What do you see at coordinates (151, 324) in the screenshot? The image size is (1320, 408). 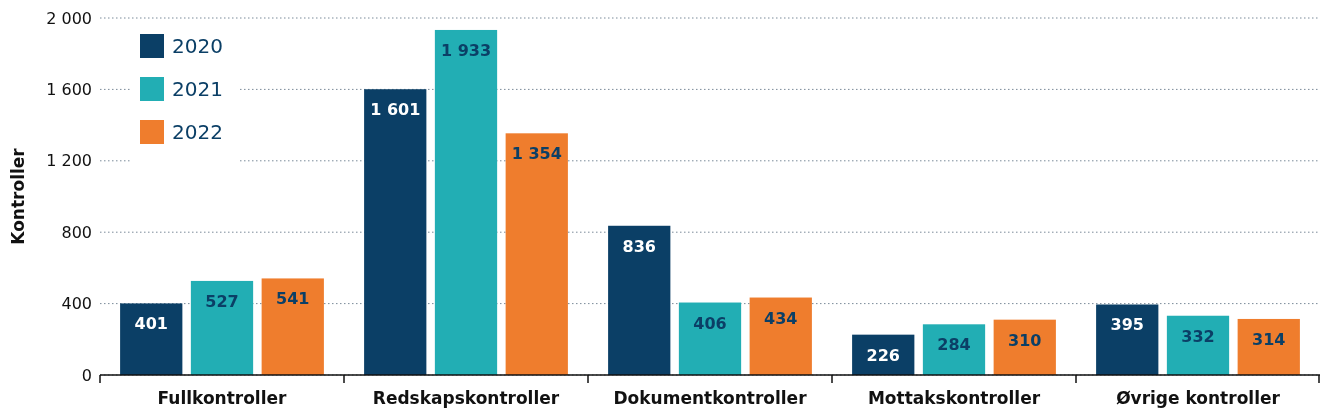 I see `data-label: 401` at bounding box center [151, 324].